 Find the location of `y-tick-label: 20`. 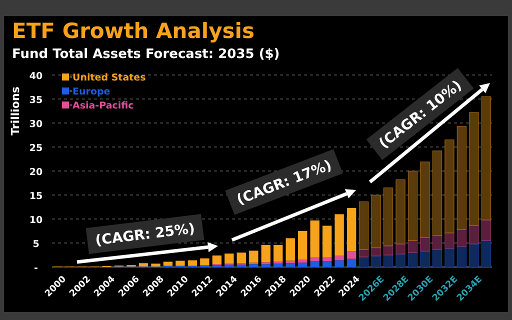

y-tick-label: 20 is located at coordinates (36, 172).